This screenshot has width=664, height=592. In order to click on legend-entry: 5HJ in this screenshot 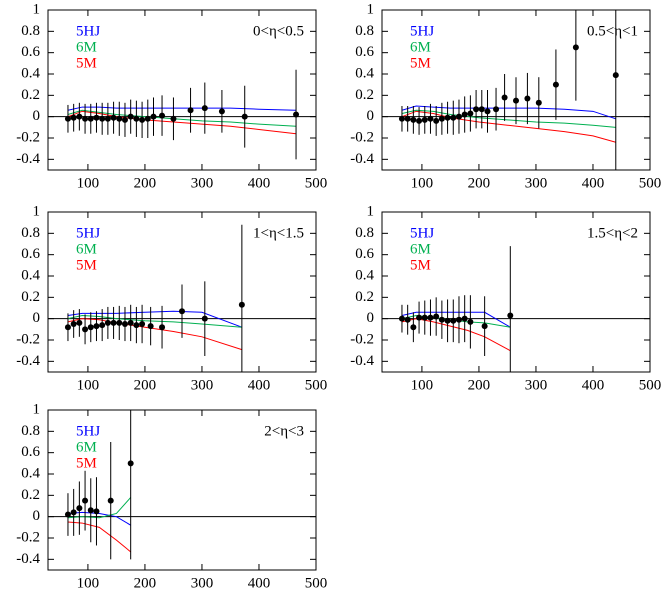, I will do `click(422, 233)`.